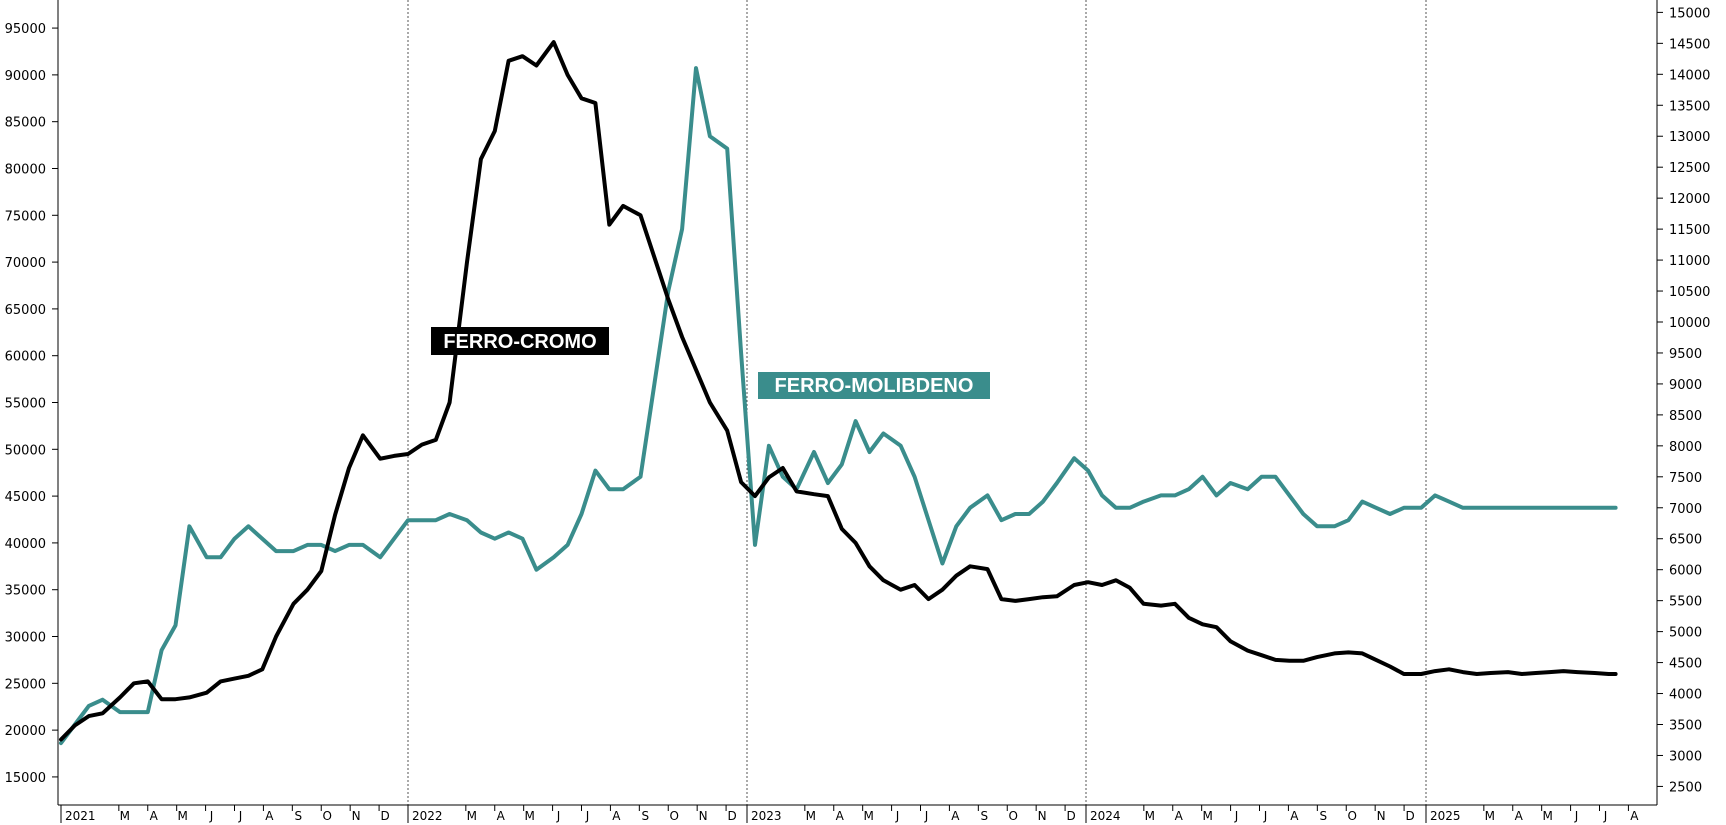 The height and width of the screenshot is (825, 1726). I want to click on right-tick-label: 6500, so click(1685, 540).